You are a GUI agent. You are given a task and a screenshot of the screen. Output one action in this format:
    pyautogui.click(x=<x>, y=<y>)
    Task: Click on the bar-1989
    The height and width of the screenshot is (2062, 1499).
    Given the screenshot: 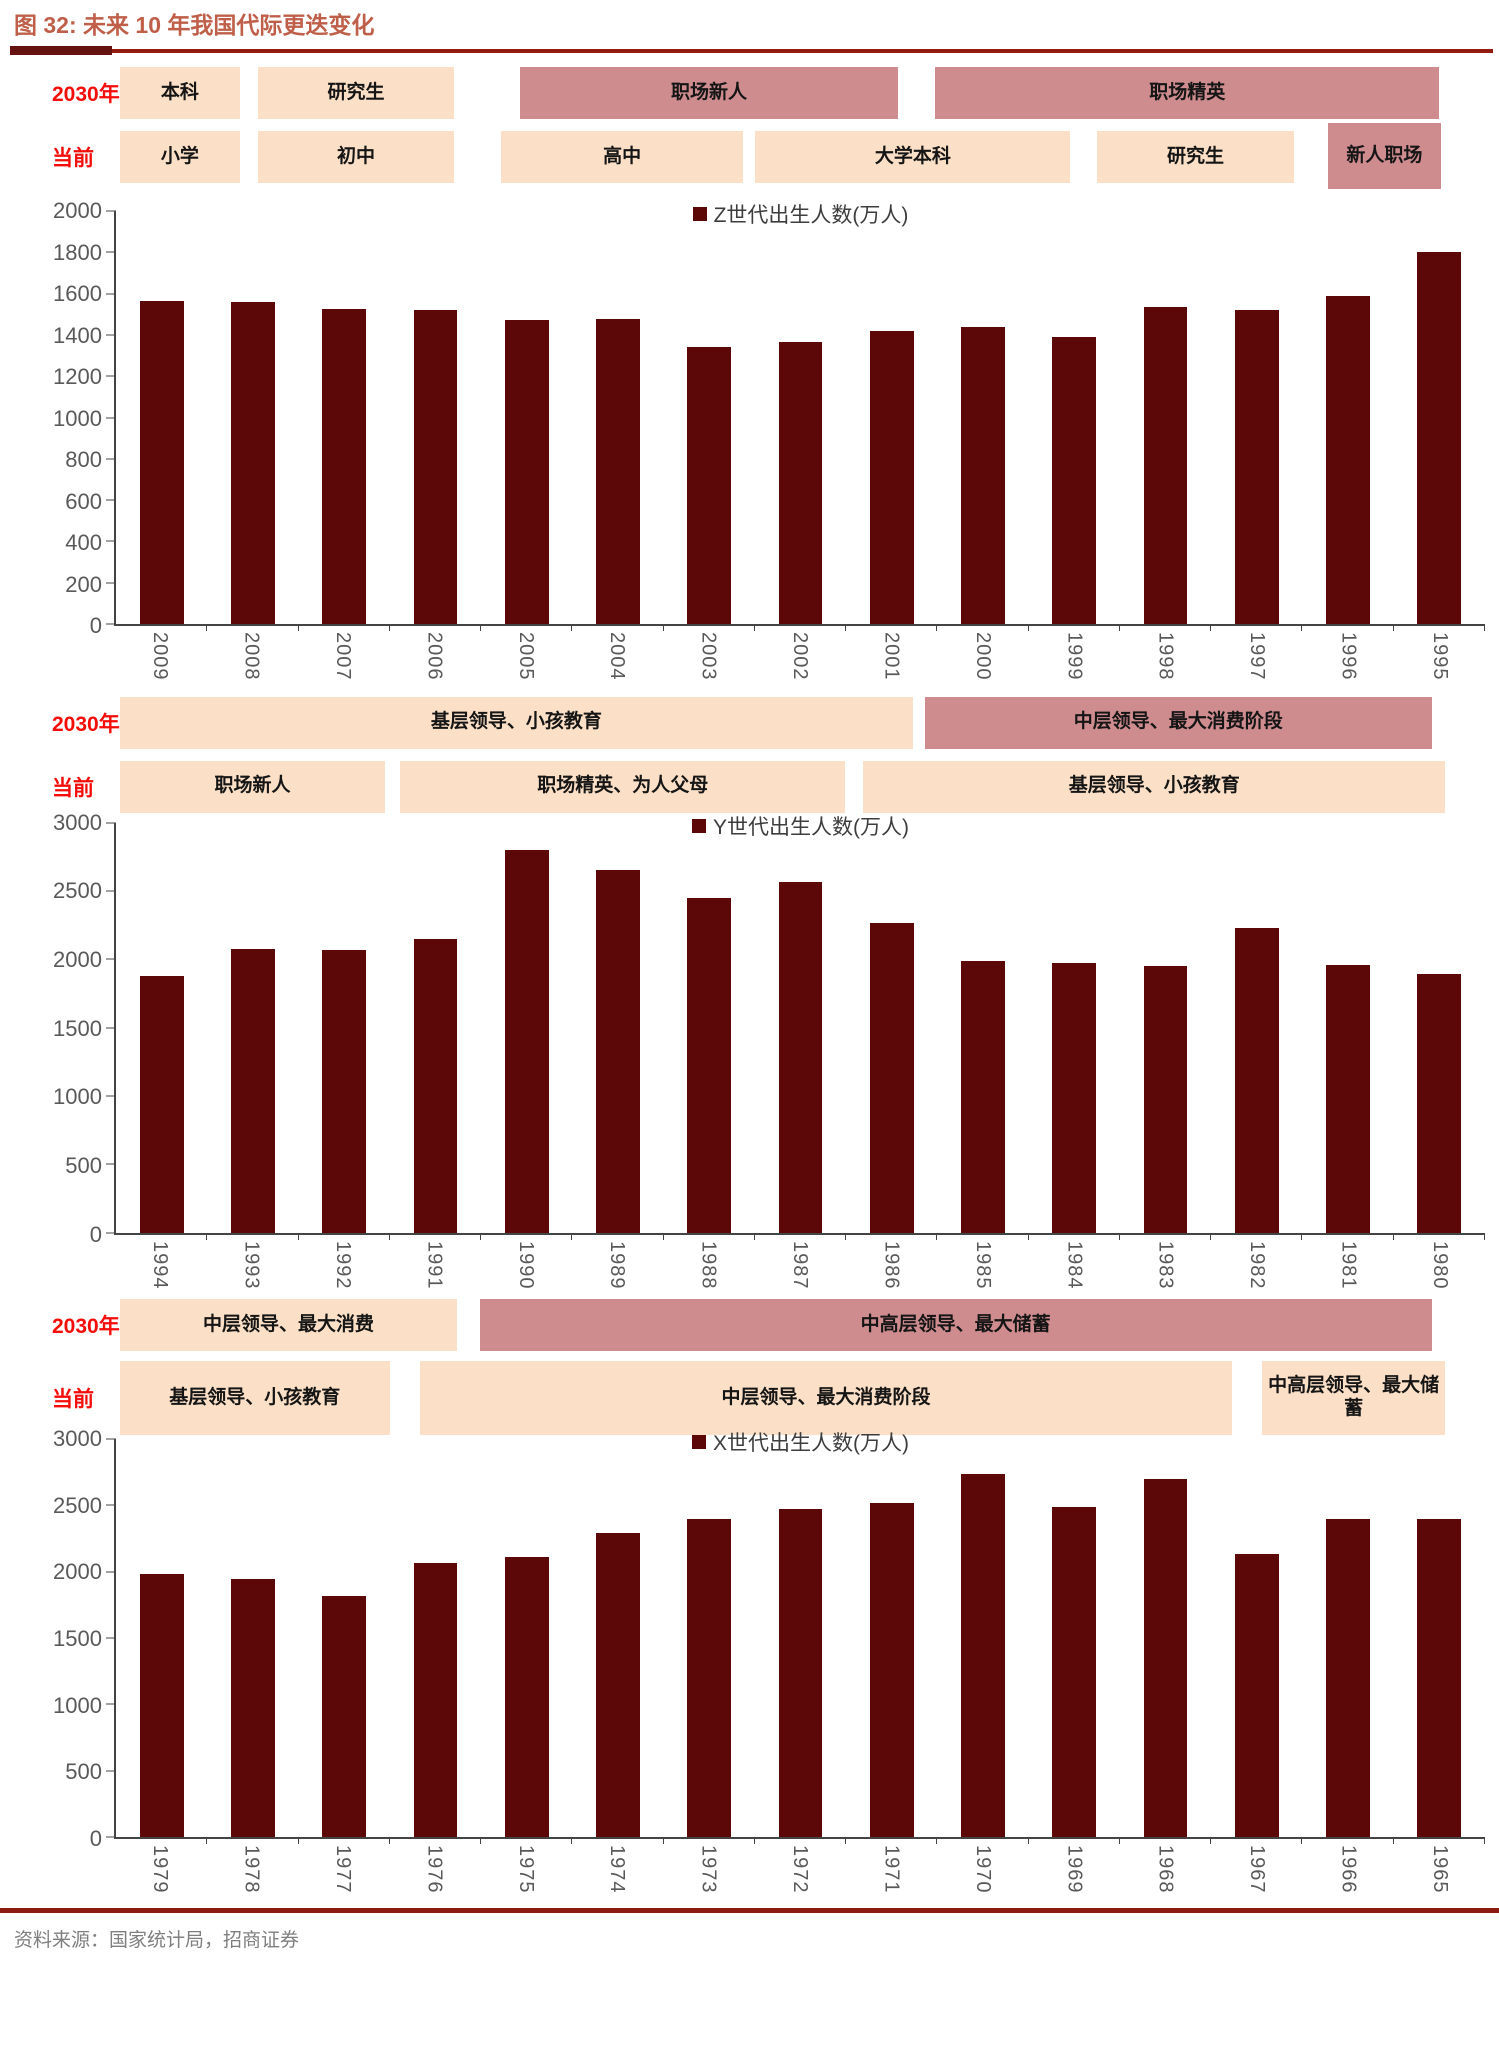 What is the action you would take?
    pyautogui.click(x=618, y=1051)
    